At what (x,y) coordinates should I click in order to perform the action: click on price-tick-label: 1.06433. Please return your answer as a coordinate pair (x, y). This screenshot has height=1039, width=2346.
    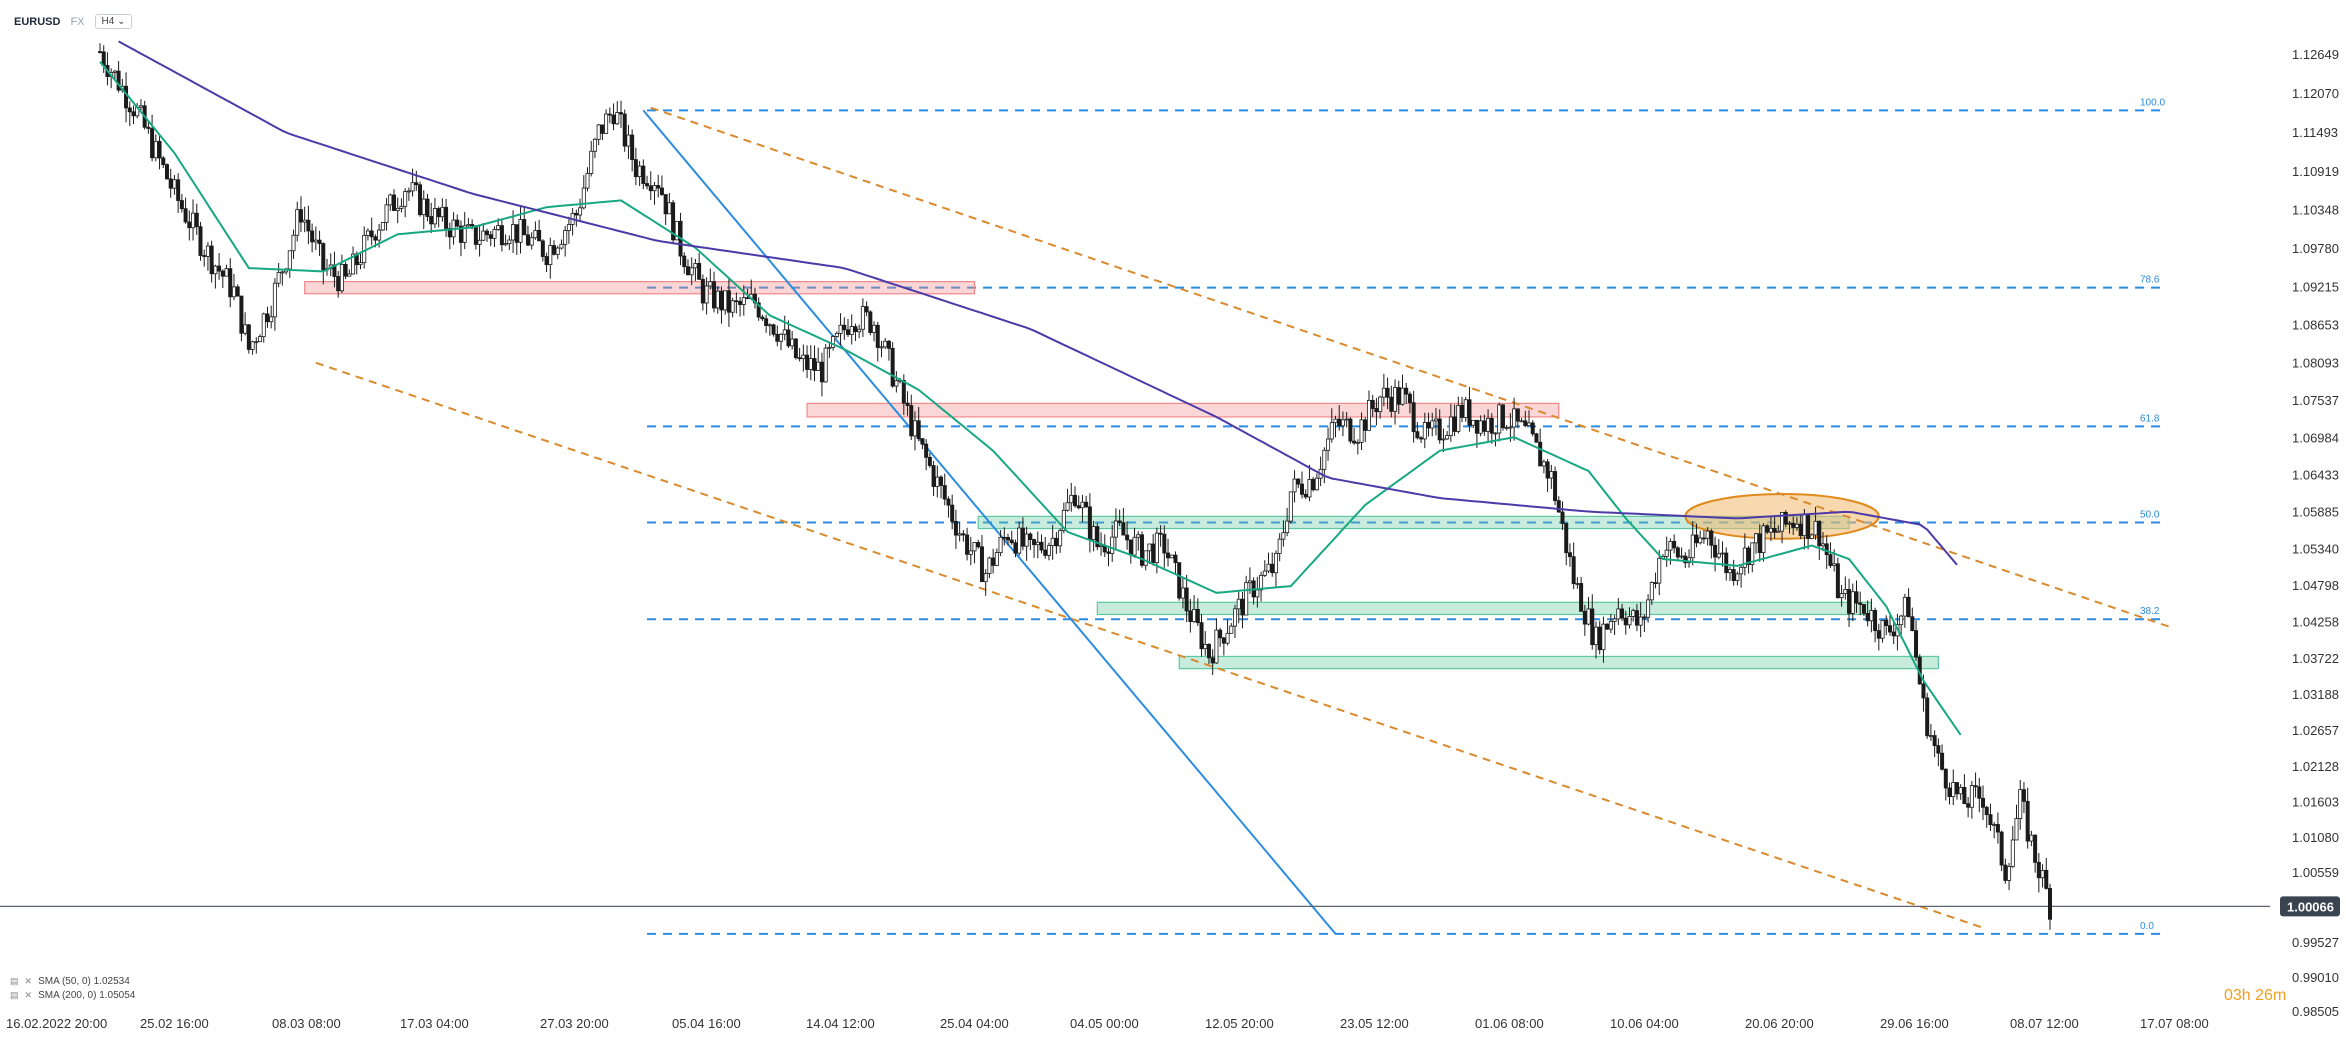
    Looking at the image, I should click on (2315, 475).